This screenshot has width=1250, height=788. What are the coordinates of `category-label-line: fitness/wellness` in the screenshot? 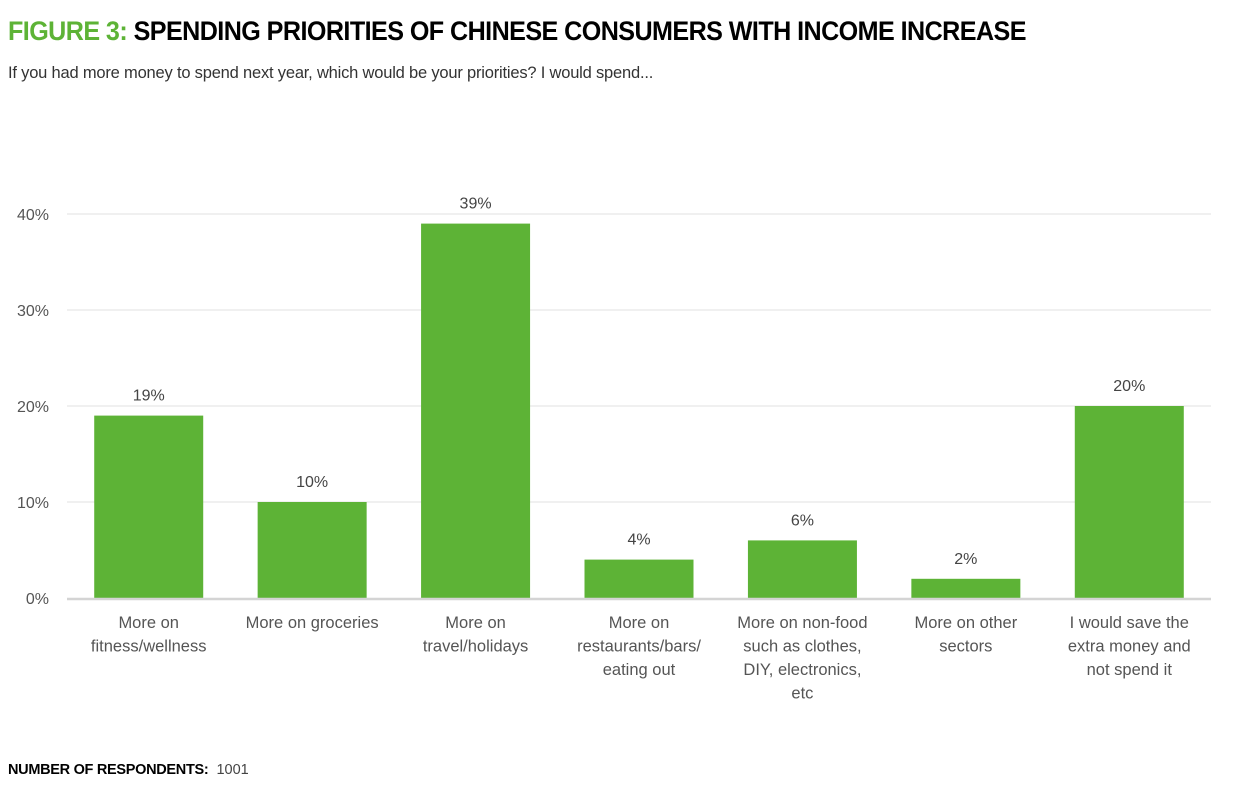 It's located at (149, 647).